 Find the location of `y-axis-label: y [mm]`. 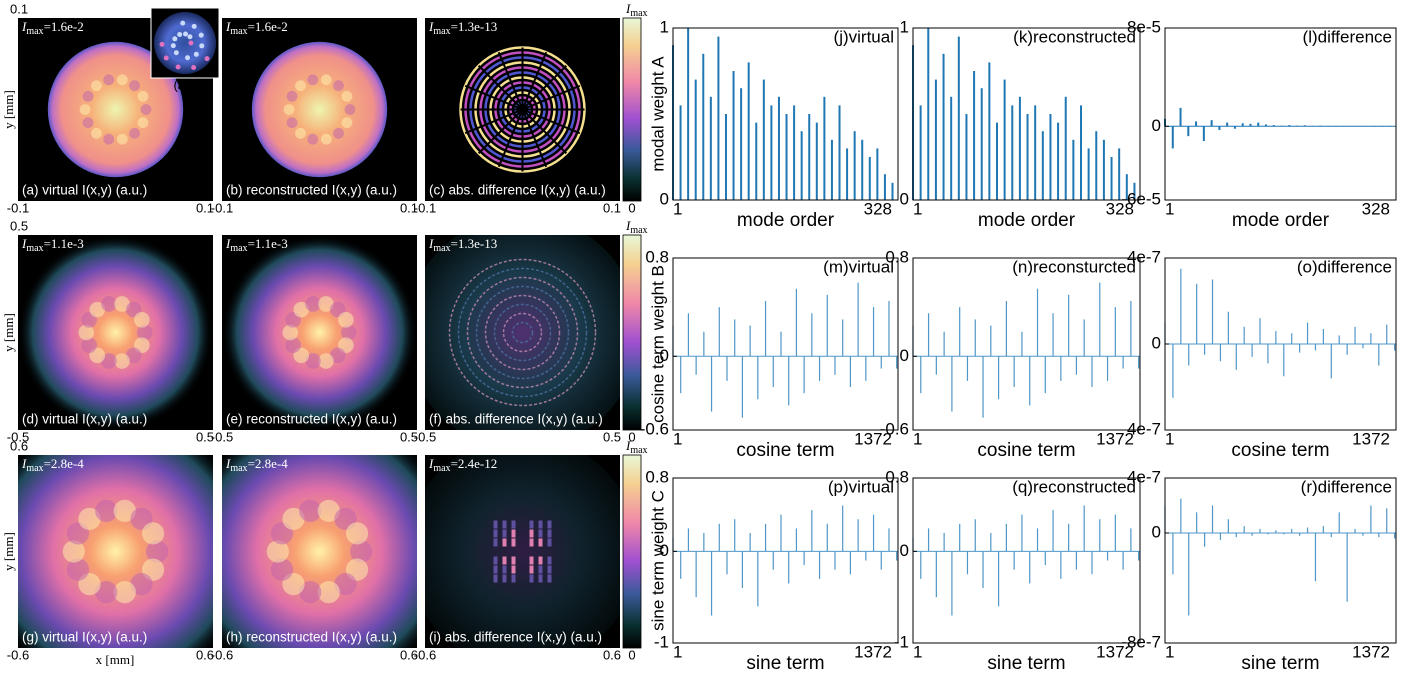

y-axis-label: y [mm] is located at coordinates (8, 332).